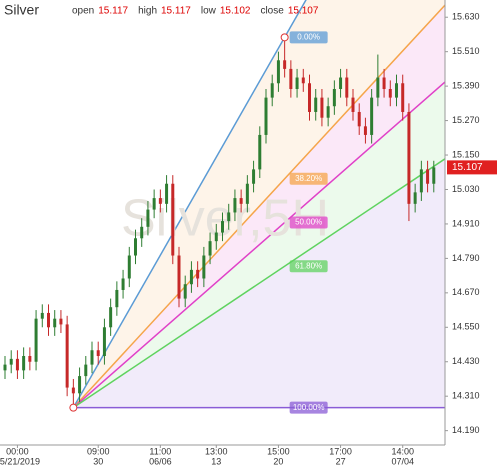  I want to click on x-tick-date: 05/21/2019, so click(20, 461).